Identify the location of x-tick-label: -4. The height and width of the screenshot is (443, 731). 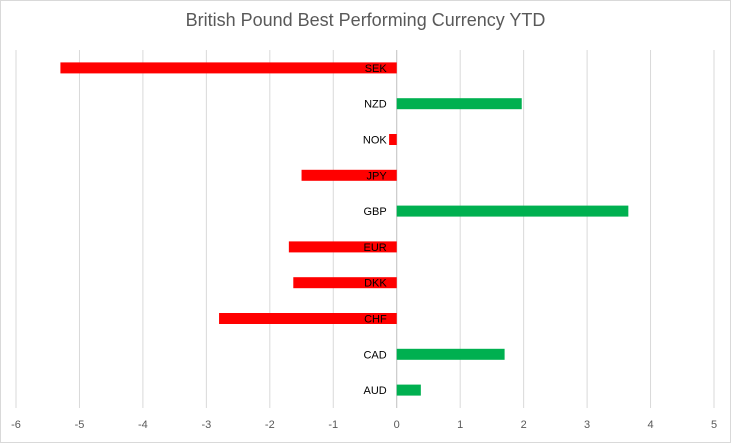
(143, 425).